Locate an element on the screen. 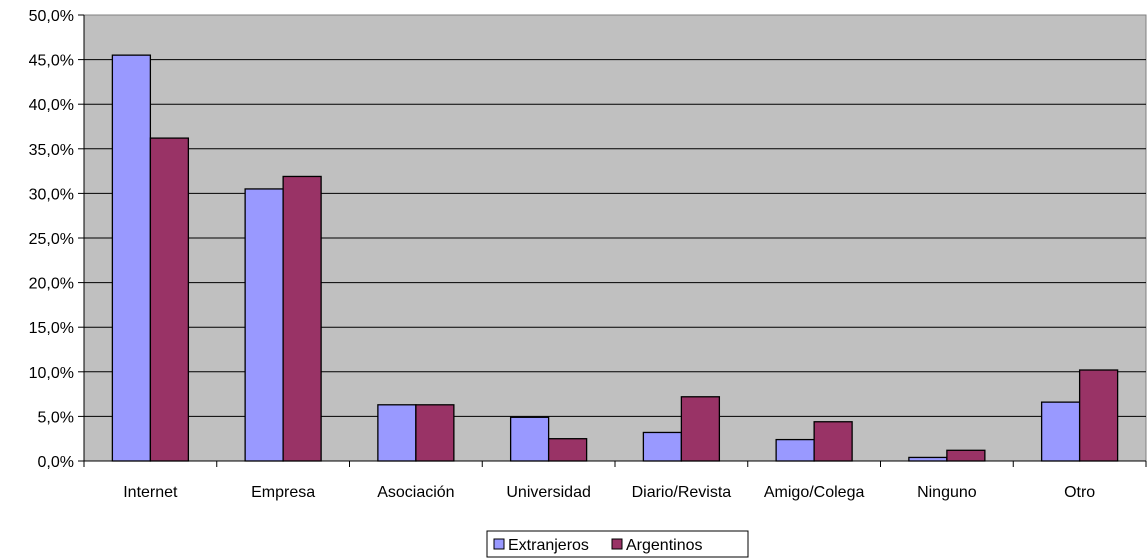 The width and height of the screenshot is (1147, 558). x-tick-label: Diario/Revista is located at coordinates (682, 492).